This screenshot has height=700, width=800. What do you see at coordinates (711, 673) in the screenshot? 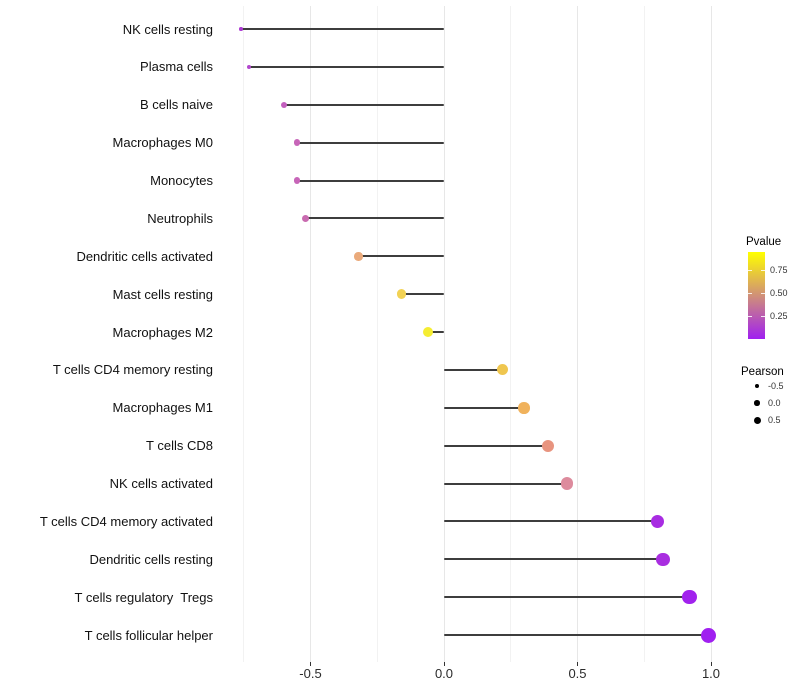
I see `x-axis-tick-label: 1.0` at bounding box center [711, 673].